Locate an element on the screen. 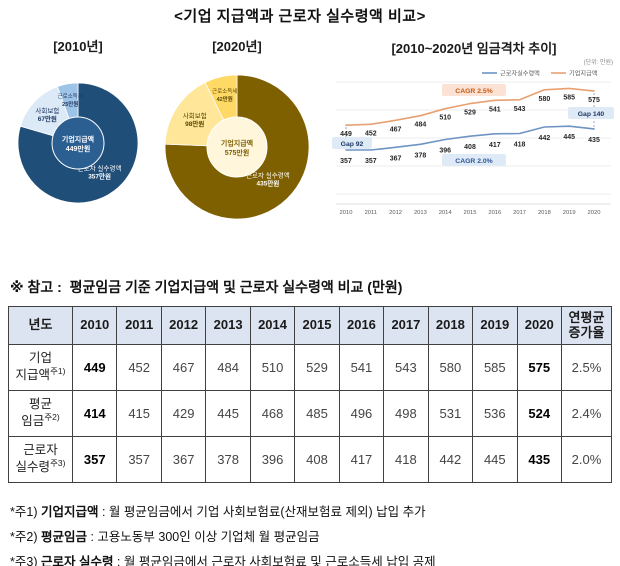 The width and height of the screenshot is (620, 566). svg-text: 357 is located at coordinates (371, 161).